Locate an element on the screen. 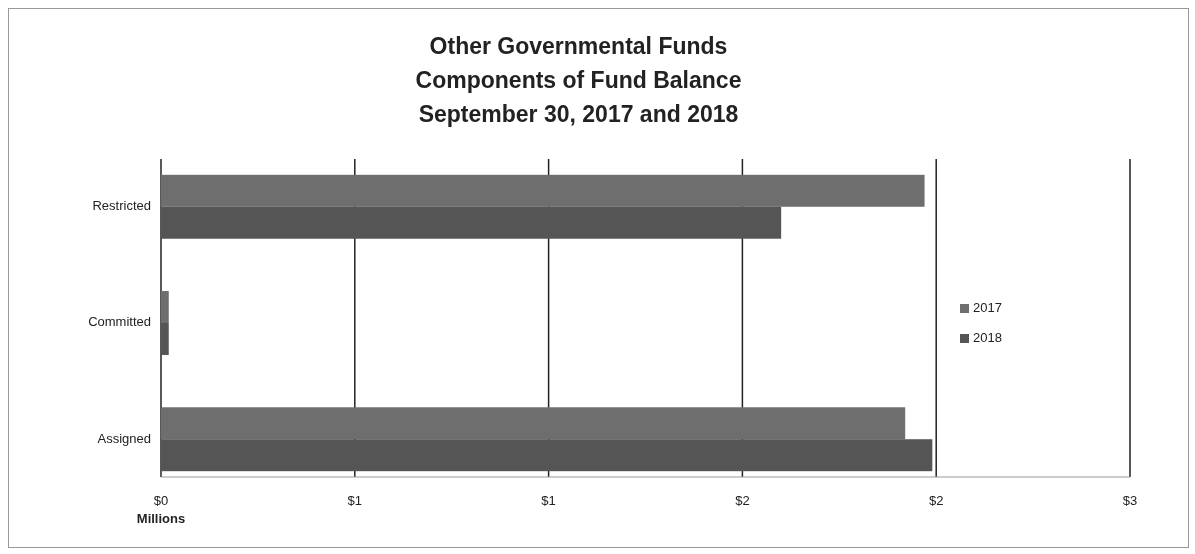 The width and height of the screenshot is (1195, 554). x-axis-title: Millions is located at coordinates (161, 518).